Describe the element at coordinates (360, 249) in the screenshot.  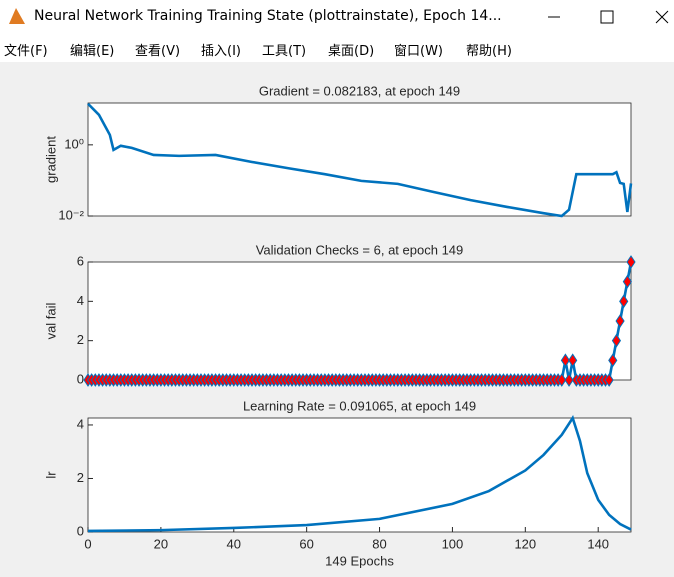
I see `axes-title: Validation Checks = 6, at epoch 149` at that location.